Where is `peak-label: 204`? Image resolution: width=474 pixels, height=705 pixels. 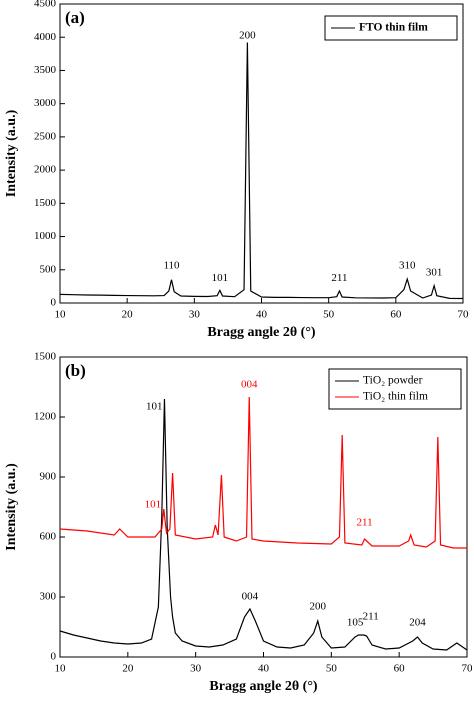
peak-label: 204 is located at coordinates (417, 623).